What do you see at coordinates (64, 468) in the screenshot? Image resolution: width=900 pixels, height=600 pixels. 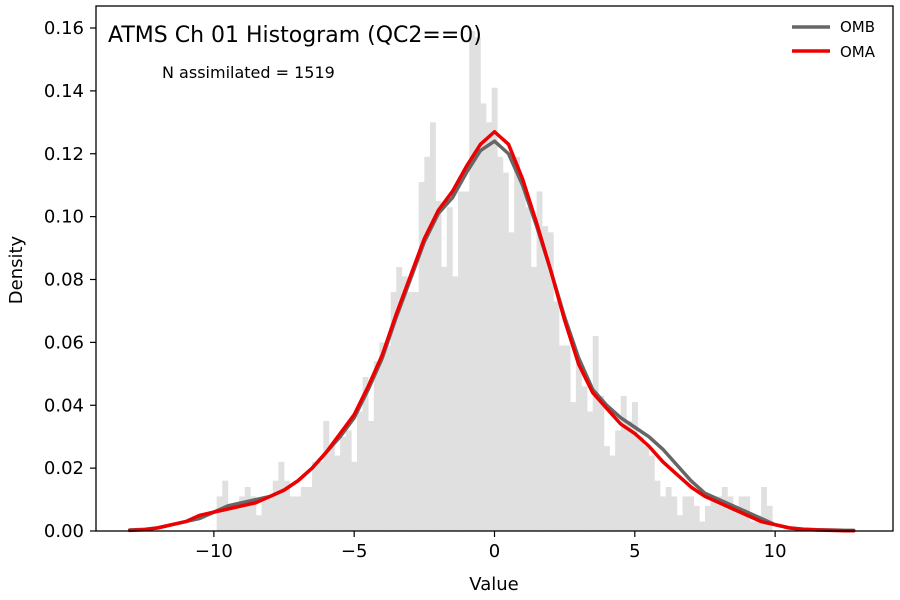 I see `y-tick-label: 0.02` at bounding box center [64, 468].